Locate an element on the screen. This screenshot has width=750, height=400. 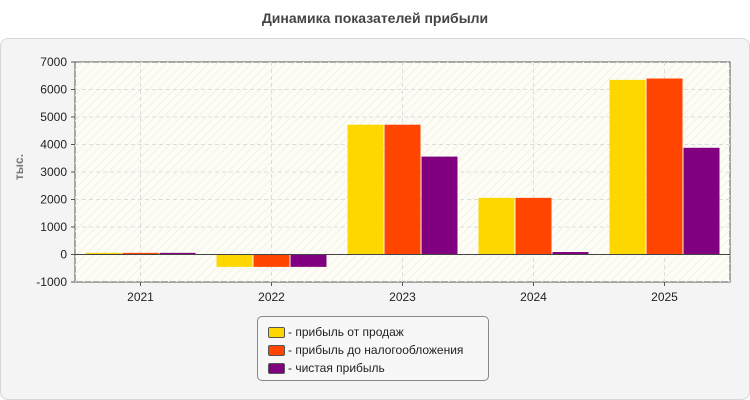
x-tick-label: 2022 is located at coordinates (271, 297).